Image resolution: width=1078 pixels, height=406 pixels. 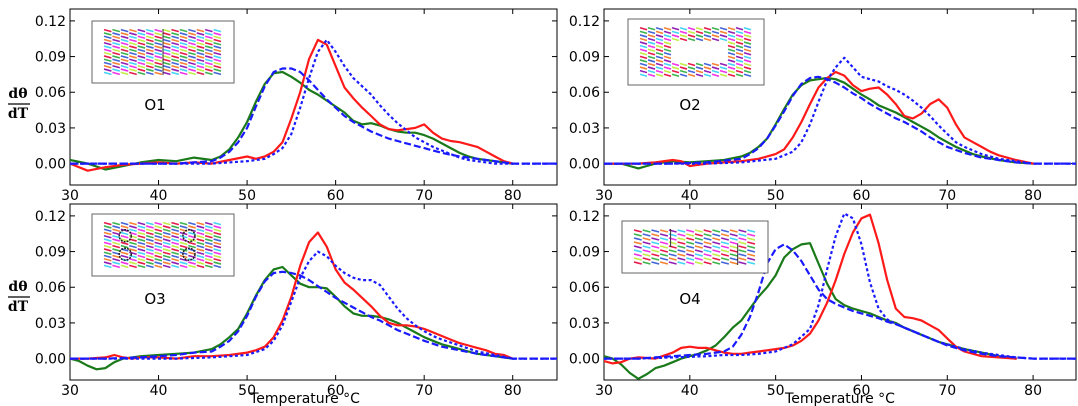 I want to click on panel-label: O1, so click(x=154, y=105).